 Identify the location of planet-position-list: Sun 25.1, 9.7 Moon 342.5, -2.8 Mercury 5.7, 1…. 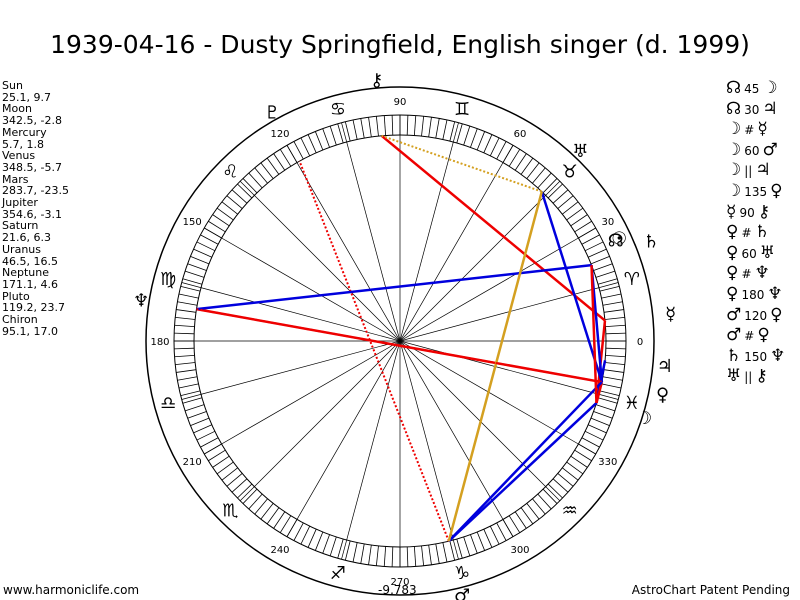
(35, 208).